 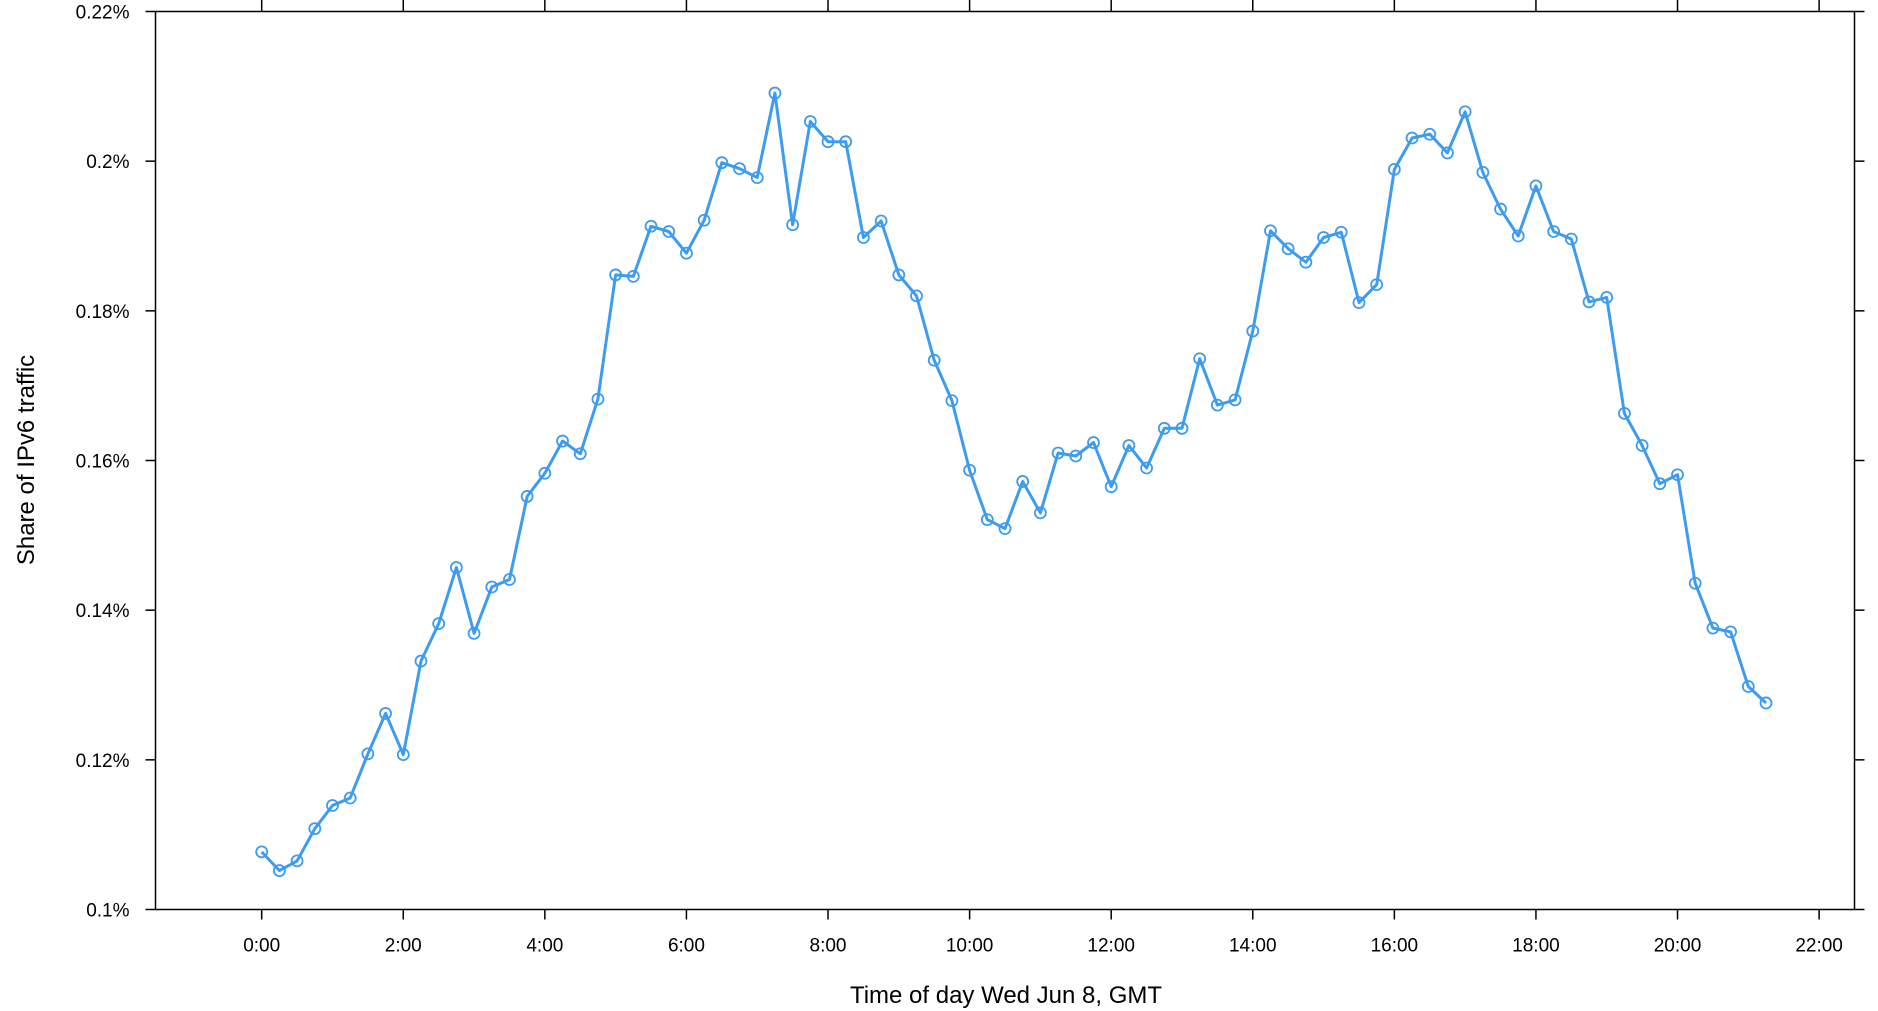 I want to click on x-axis-title: Time of day Wed Jun 8, GMT, so click(x=1006, y=995).